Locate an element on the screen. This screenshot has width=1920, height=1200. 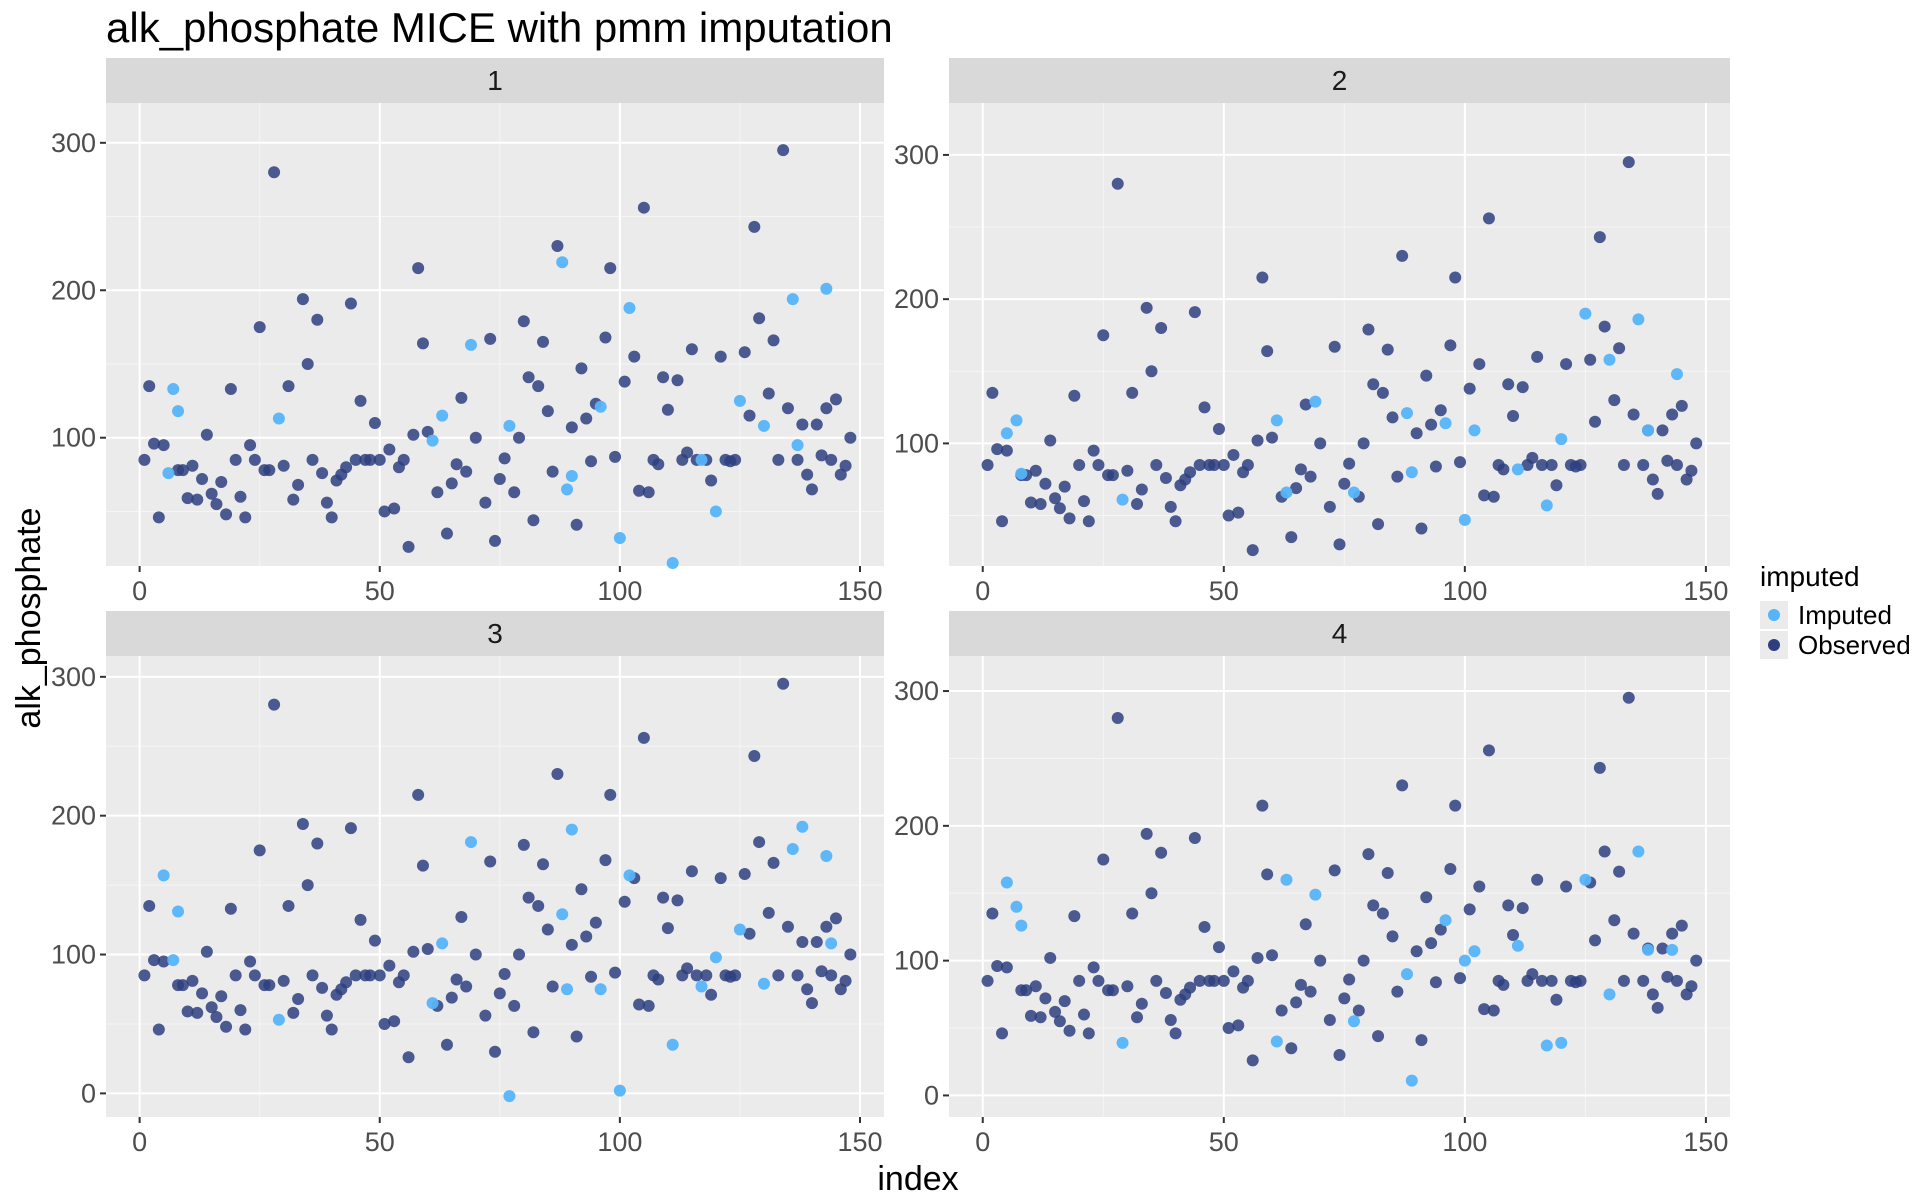
y-tick-label: 300 is located at coordinates (73, 677).